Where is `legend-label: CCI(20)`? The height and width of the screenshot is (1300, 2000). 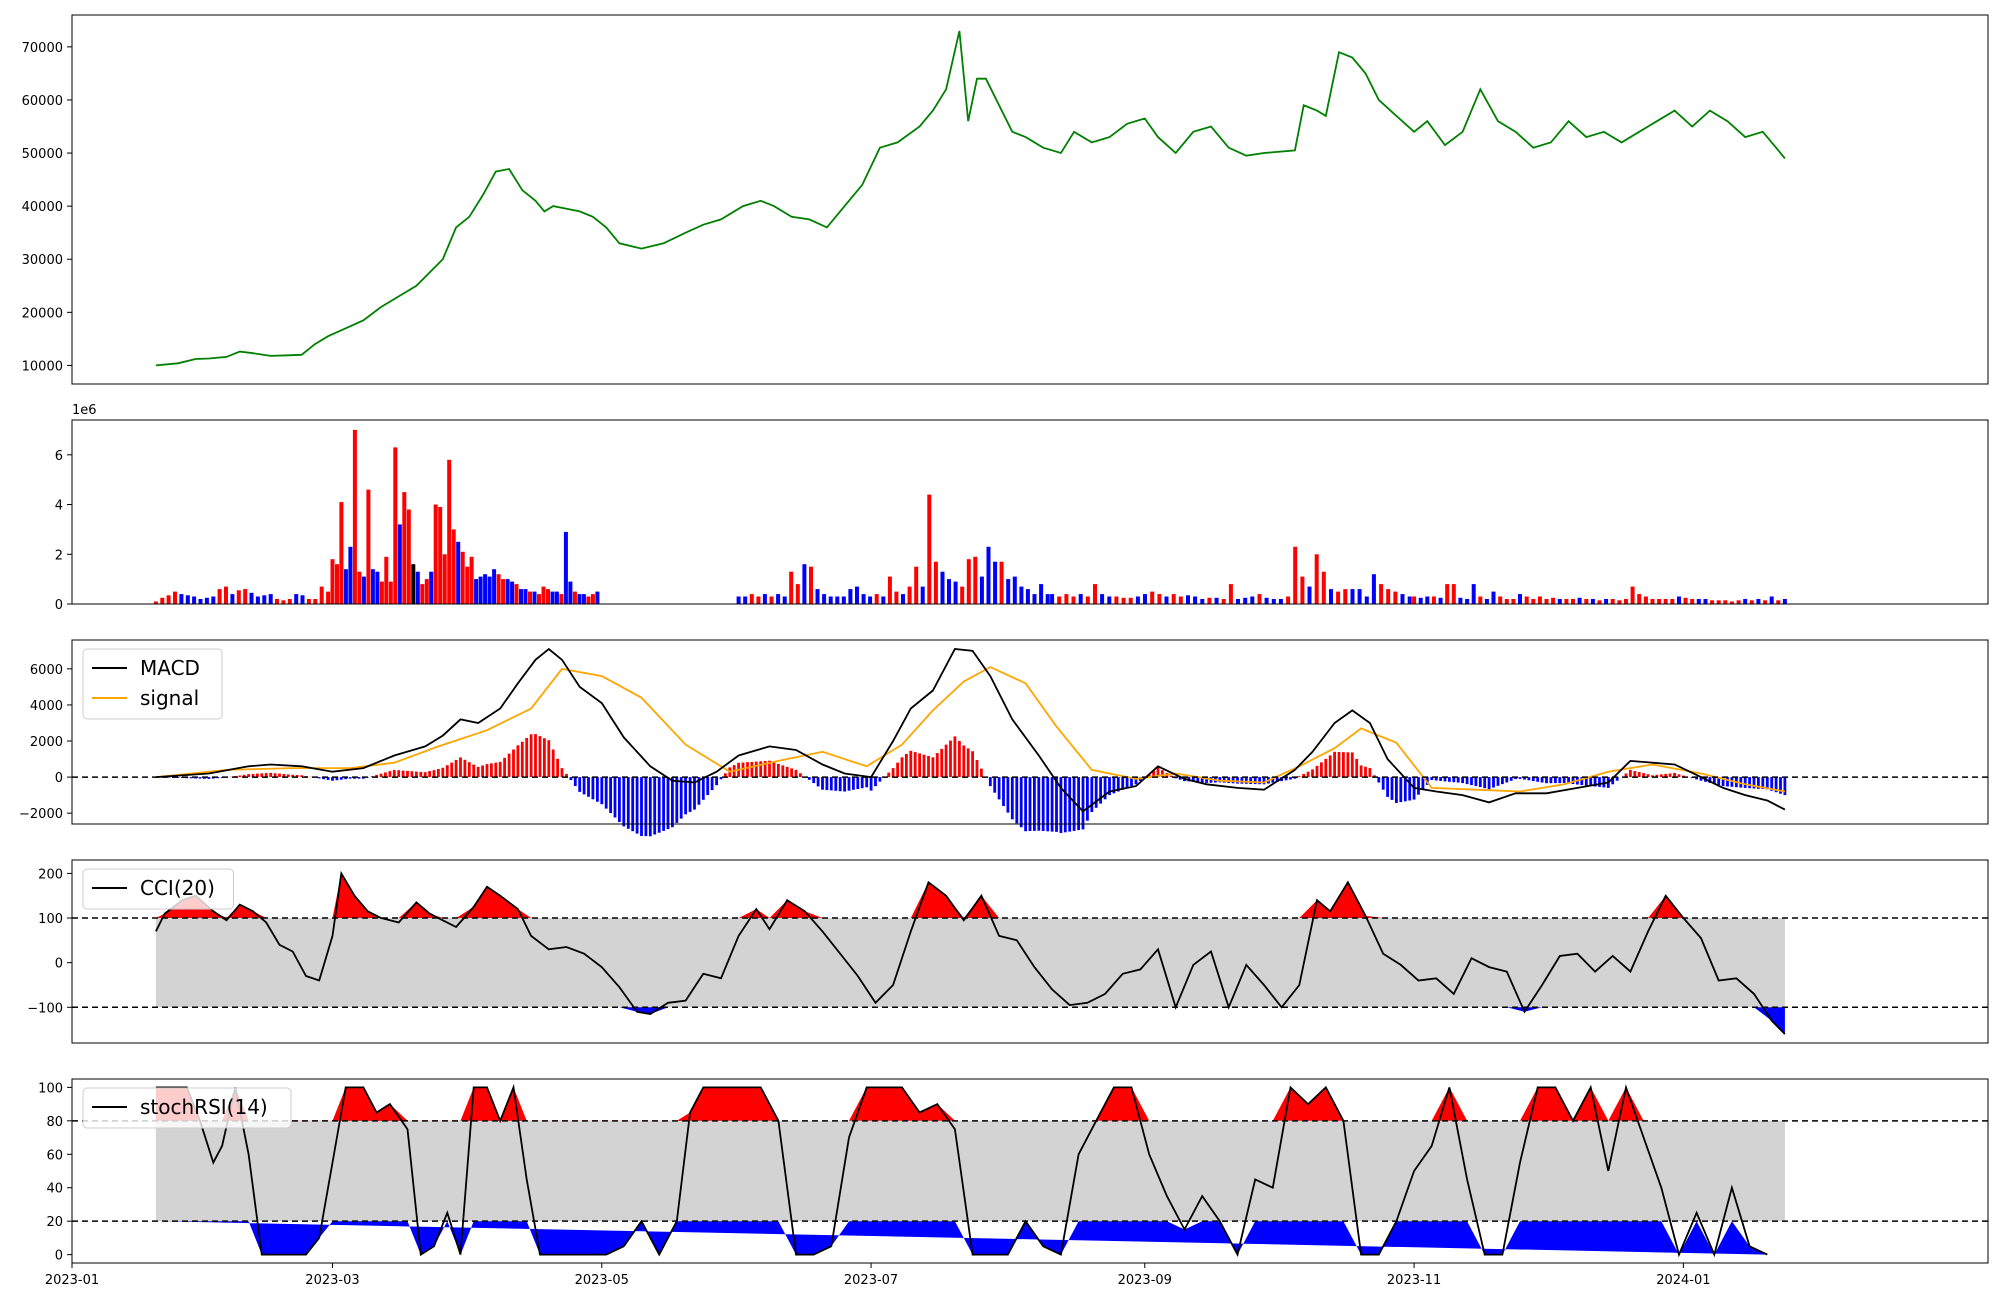 legend-label: CCI(20) is located at coordinates (177, 888).